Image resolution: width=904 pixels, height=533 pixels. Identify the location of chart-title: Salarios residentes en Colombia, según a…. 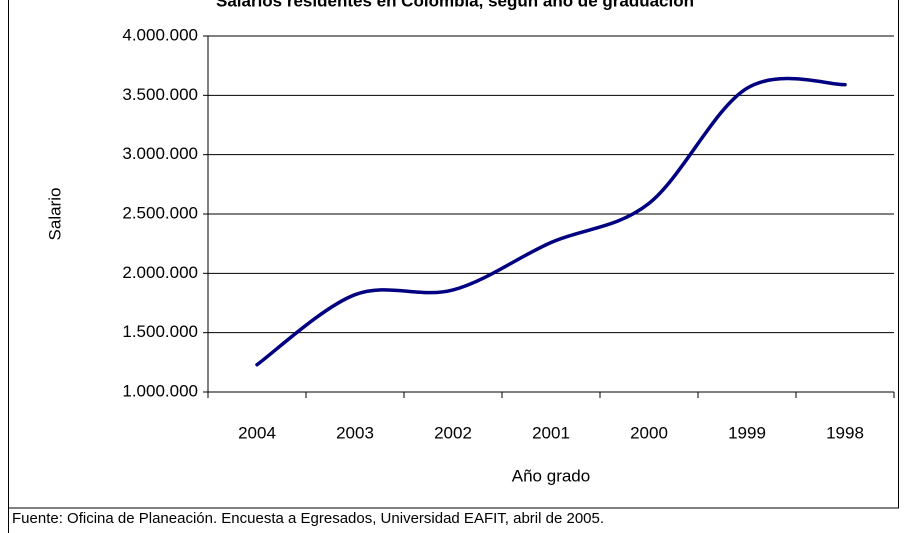
(455, 5).